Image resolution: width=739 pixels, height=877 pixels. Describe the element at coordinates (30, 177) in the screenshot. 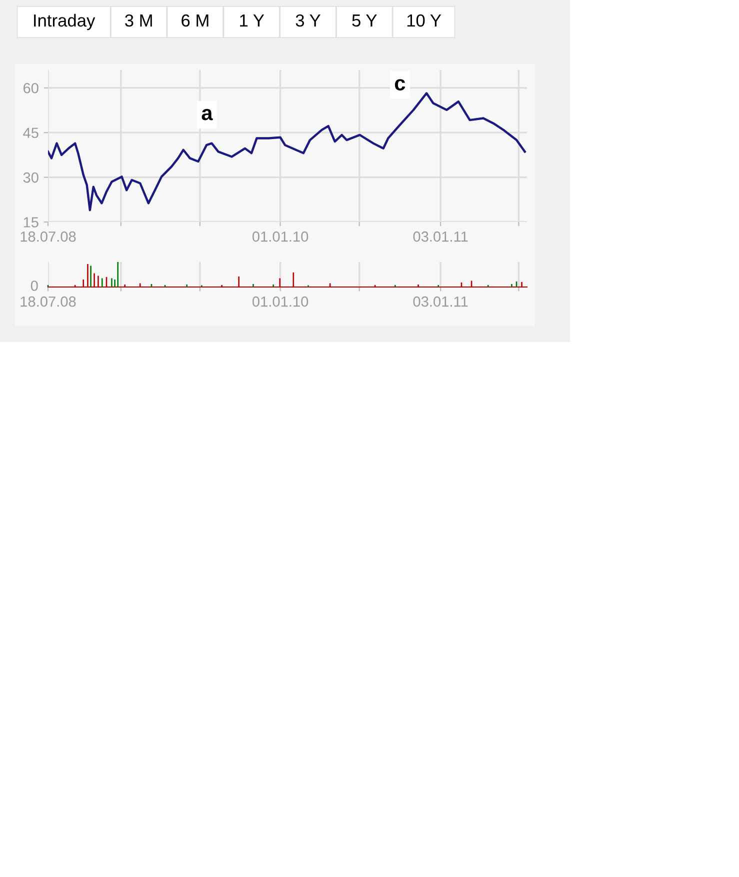

I see `y-tick-label: 30` at that location.